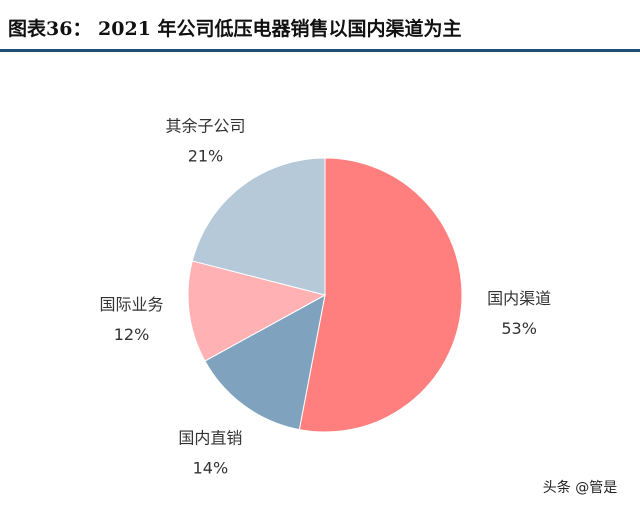 The height and width of the screenshot is (509, 640). What do you see at coordinates (235, 28) in the screenshot?
I see `chart-title: 图表36： 2021 年公司低压电器销售以国内渠道为主` at bounding box center [235, 28].